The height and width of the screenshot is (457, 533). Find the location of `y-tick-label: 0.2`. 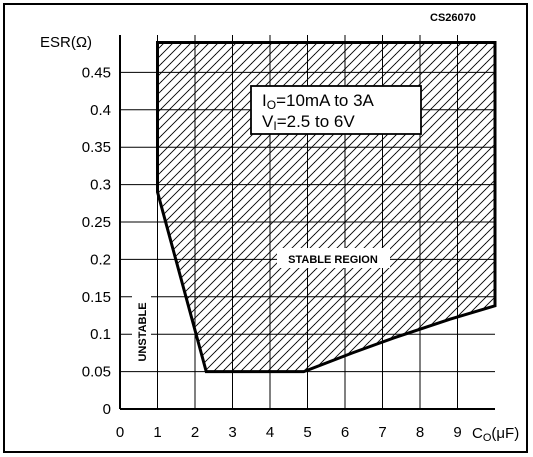

y-tick-label: 0.2 is located at coordinates (100, 259).